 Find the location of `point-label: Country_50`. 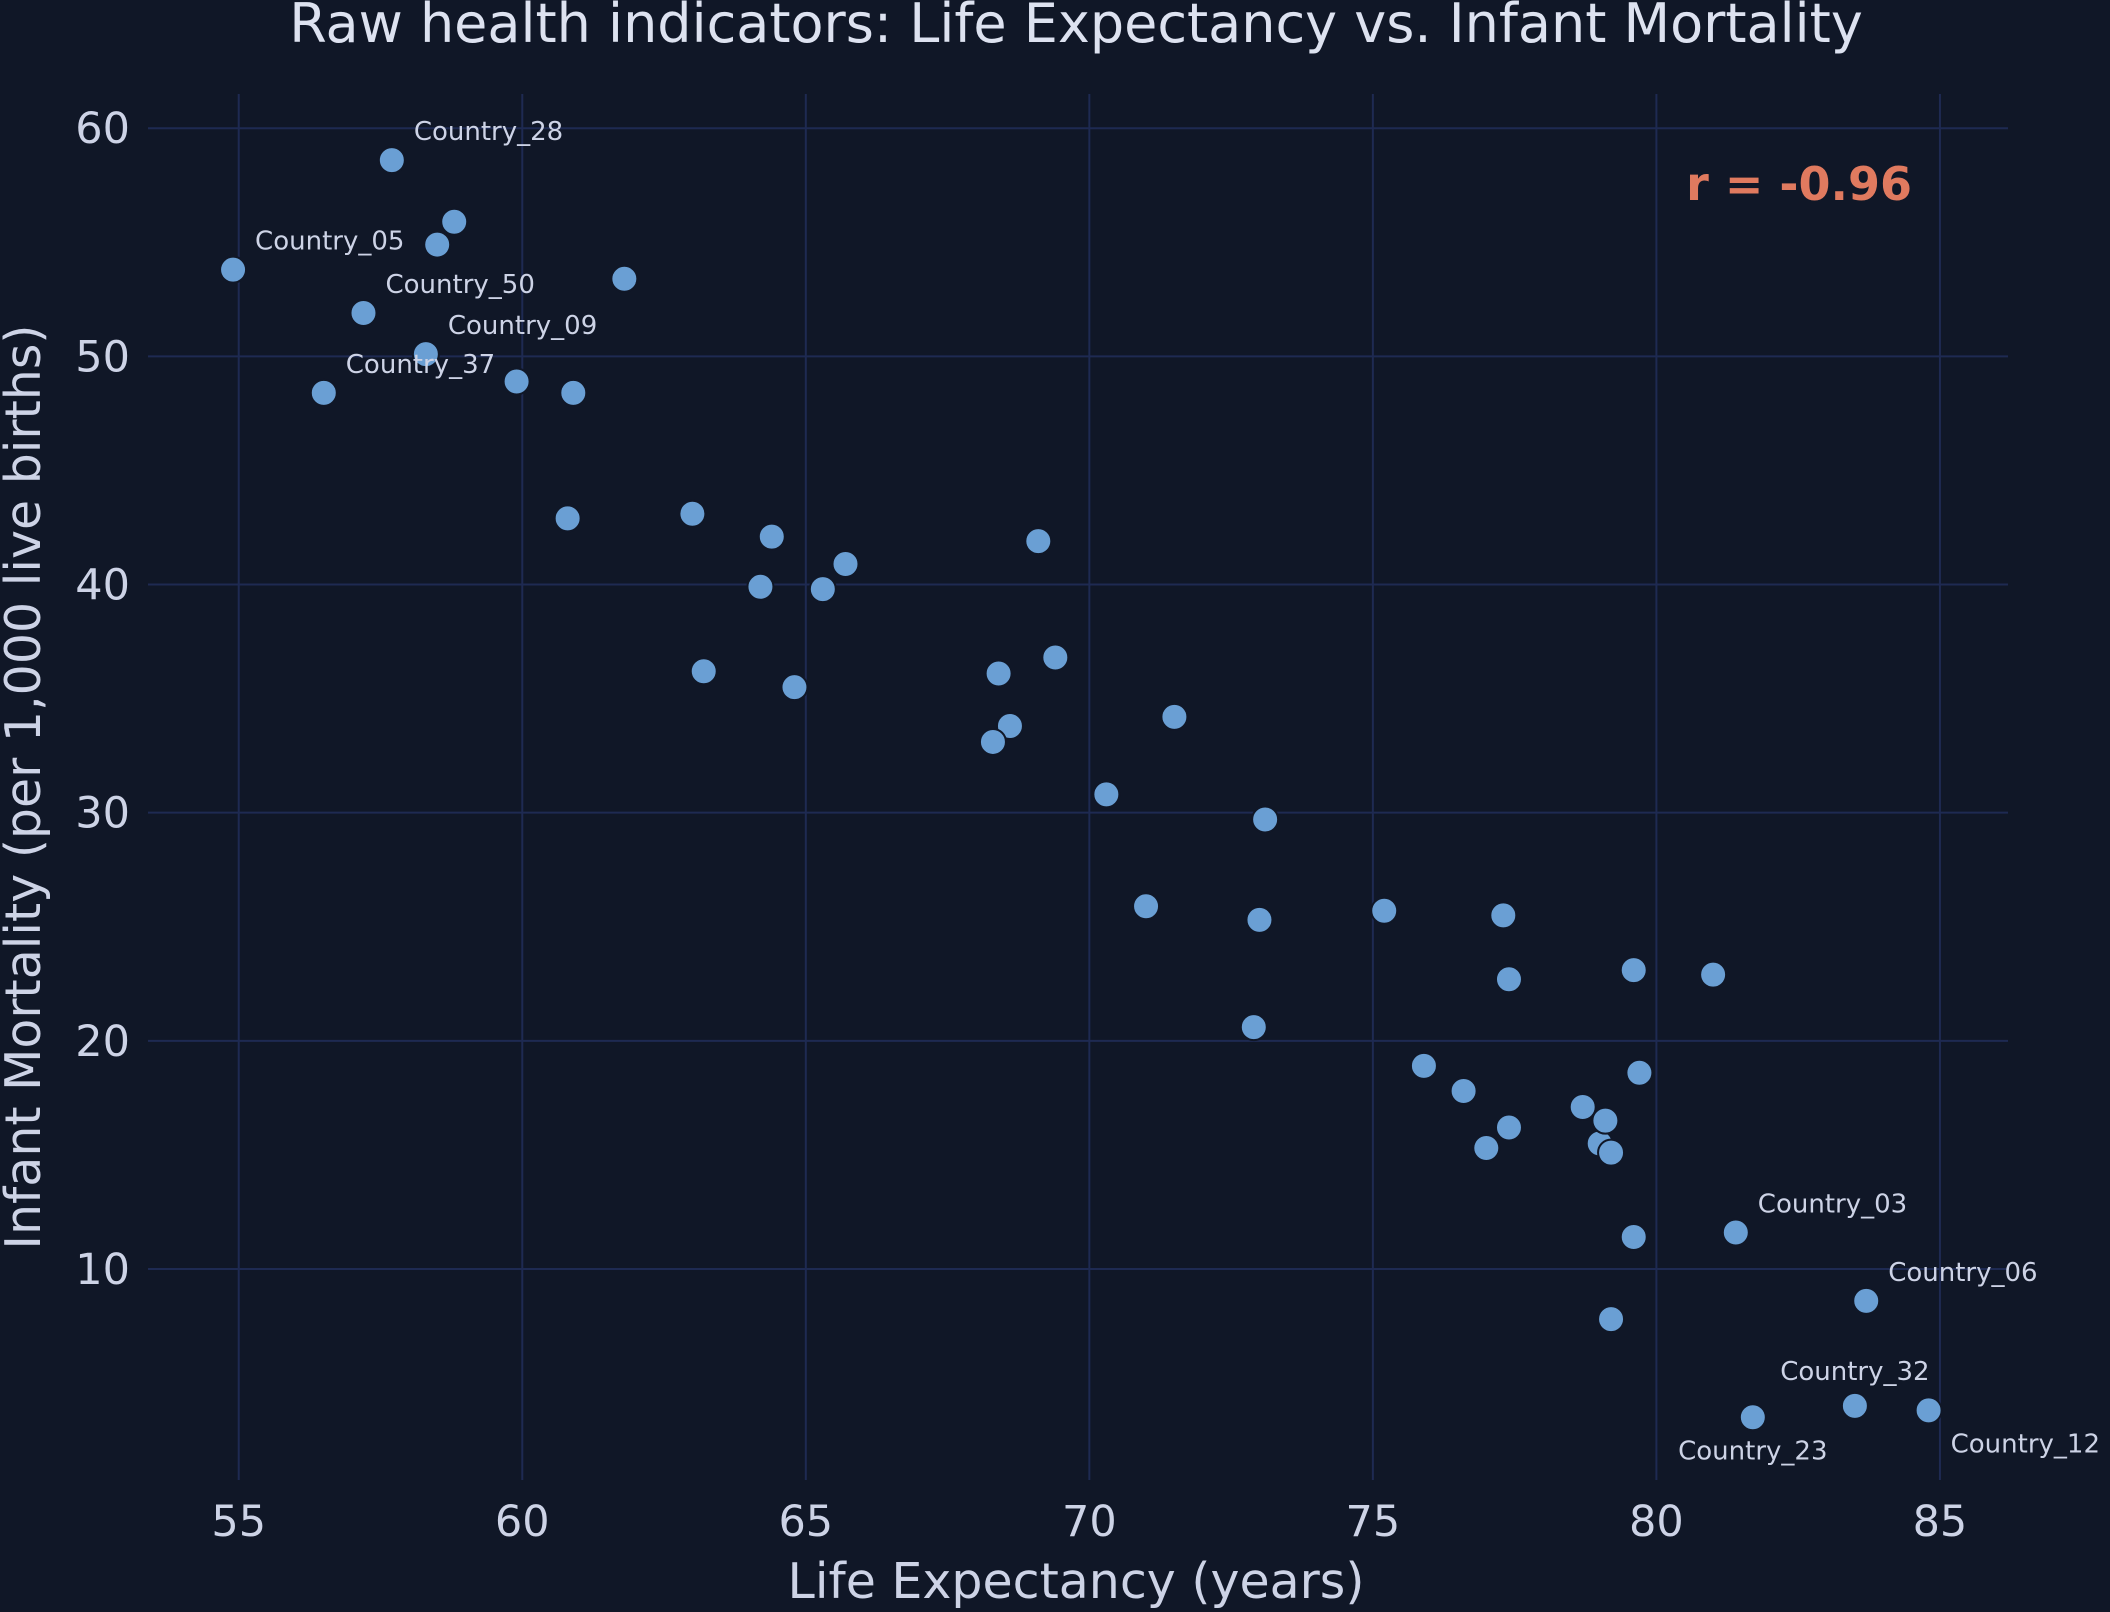

point-label: Country_50 is located at coordinates (459, 285).